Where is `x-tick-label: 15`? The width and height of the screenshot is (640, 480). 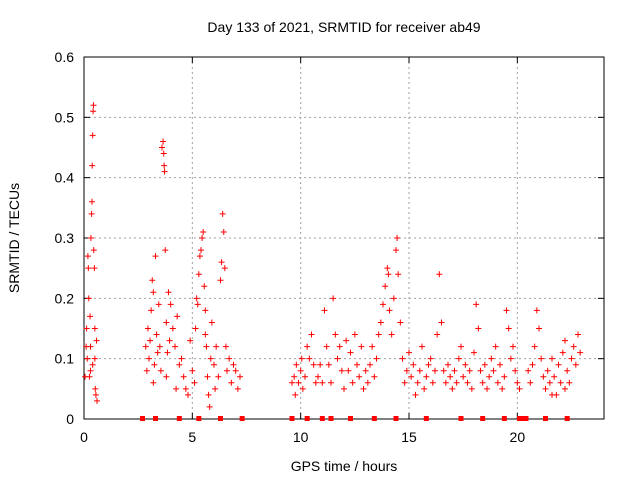 x-tick-label: 15 is located at coordinates (409, 437).